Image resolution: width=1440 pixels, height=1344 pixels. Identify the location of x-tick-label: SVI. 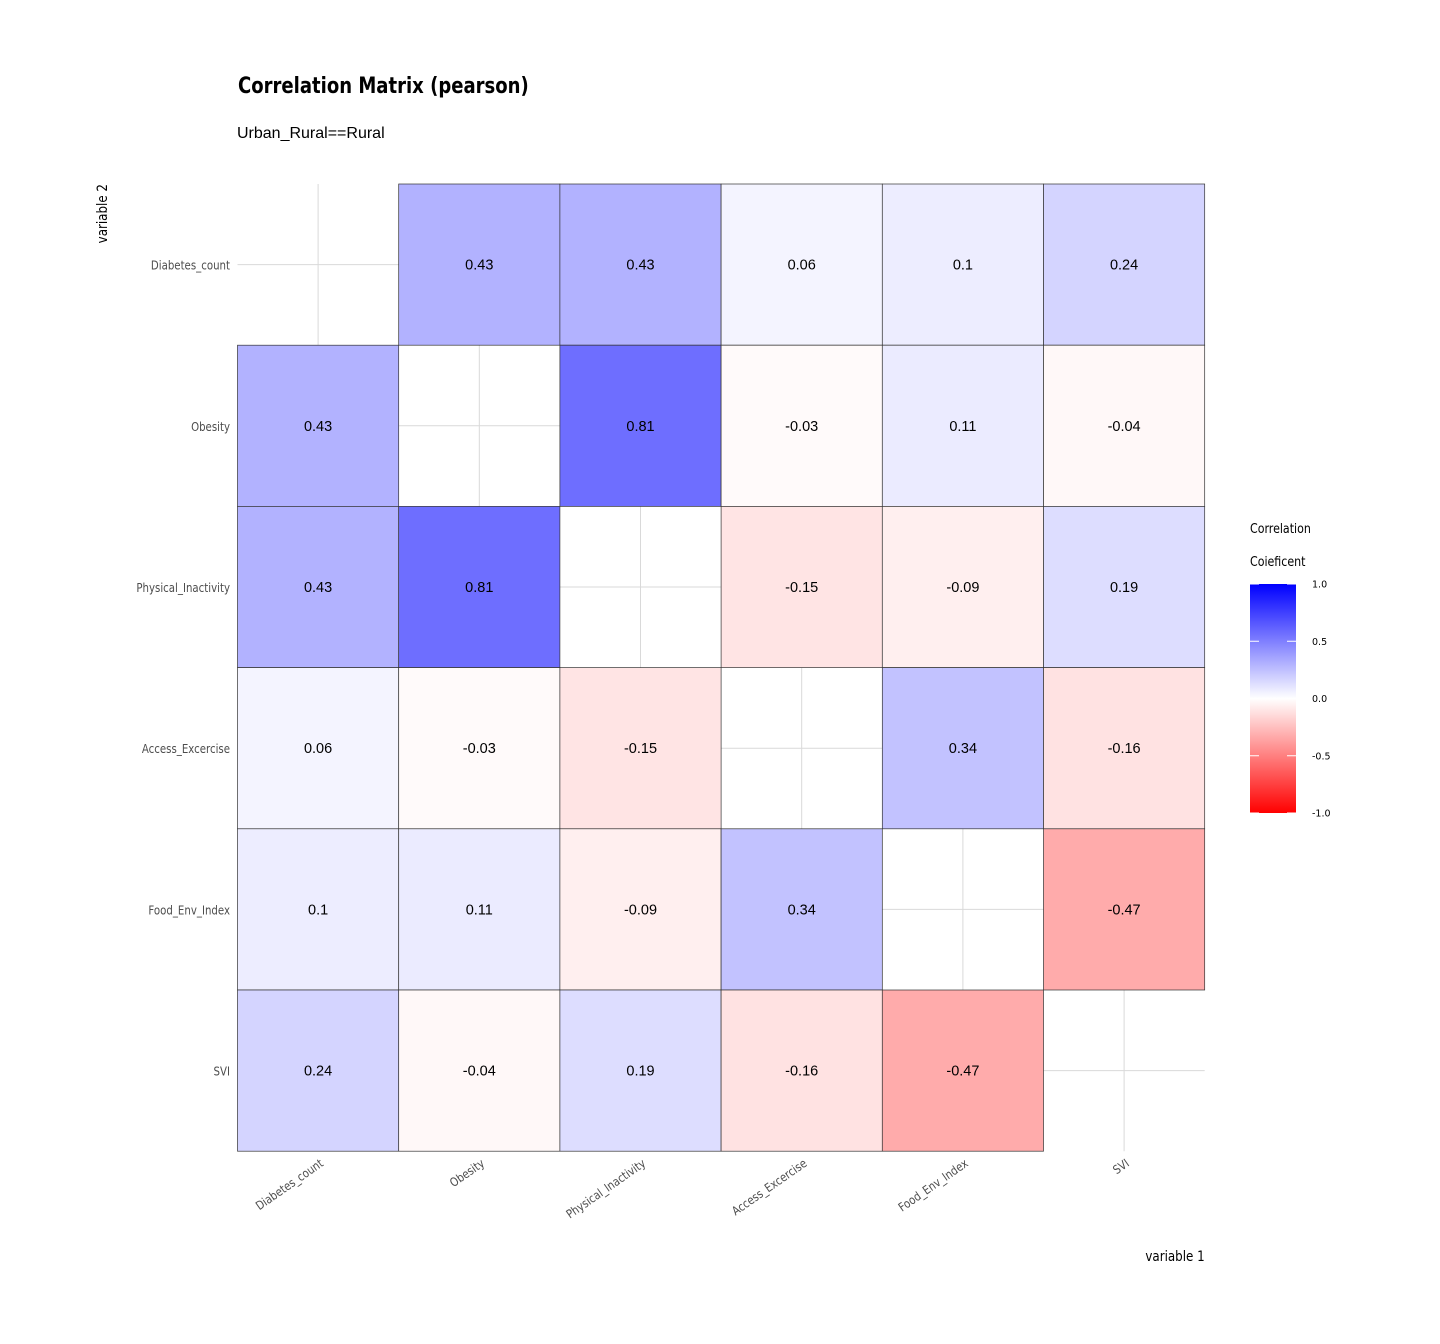
(1121, 1166).